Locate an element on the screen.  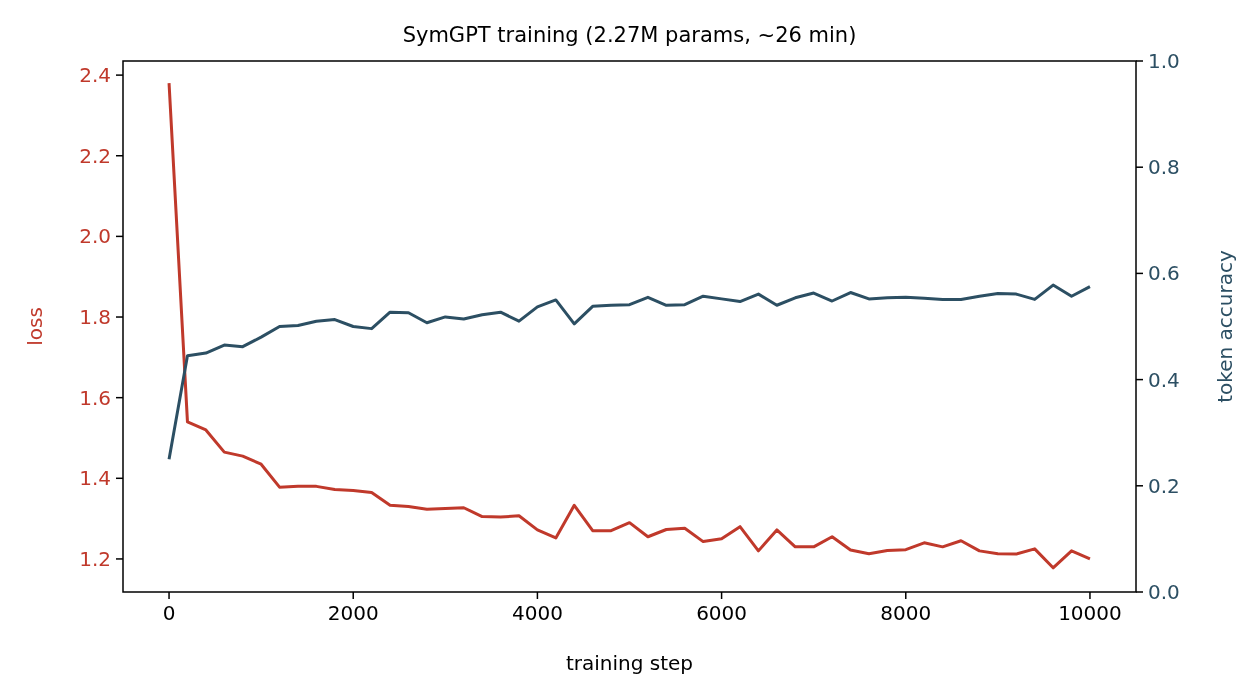
y2-axis-title: token accuracy is located at coordinates (1225, 326).